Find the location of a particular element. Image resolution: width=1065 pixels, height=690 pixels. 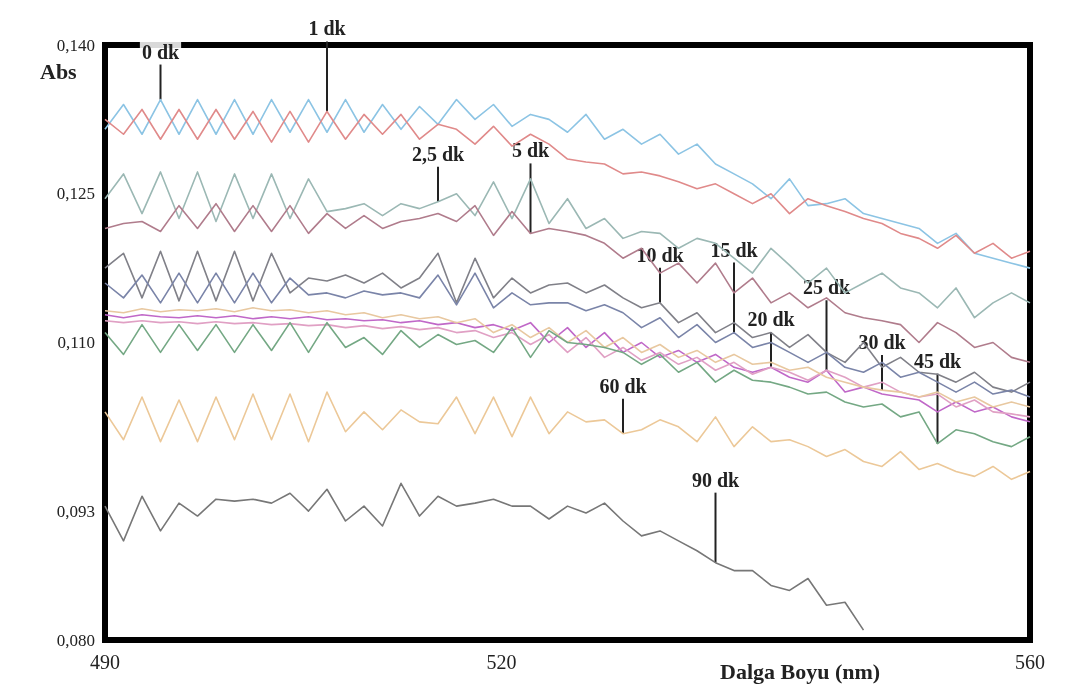

y-axis-title: Abs is located at coordinates (59, 71).